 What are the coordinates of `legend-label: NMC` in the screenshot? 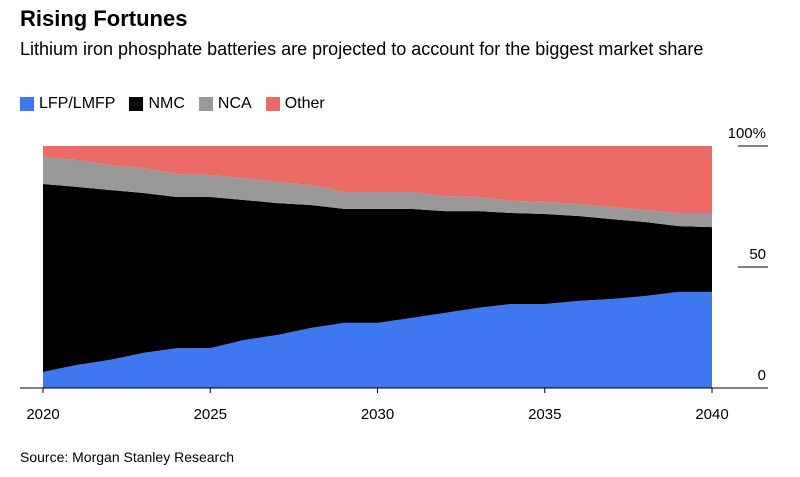 It's located at (166, 103).